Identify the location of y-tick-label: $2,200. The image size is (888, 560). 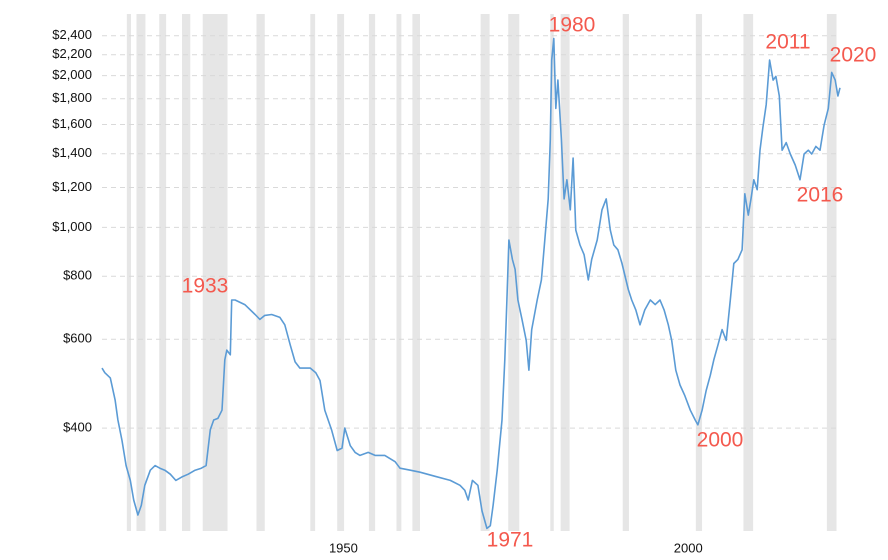
(72, 53).